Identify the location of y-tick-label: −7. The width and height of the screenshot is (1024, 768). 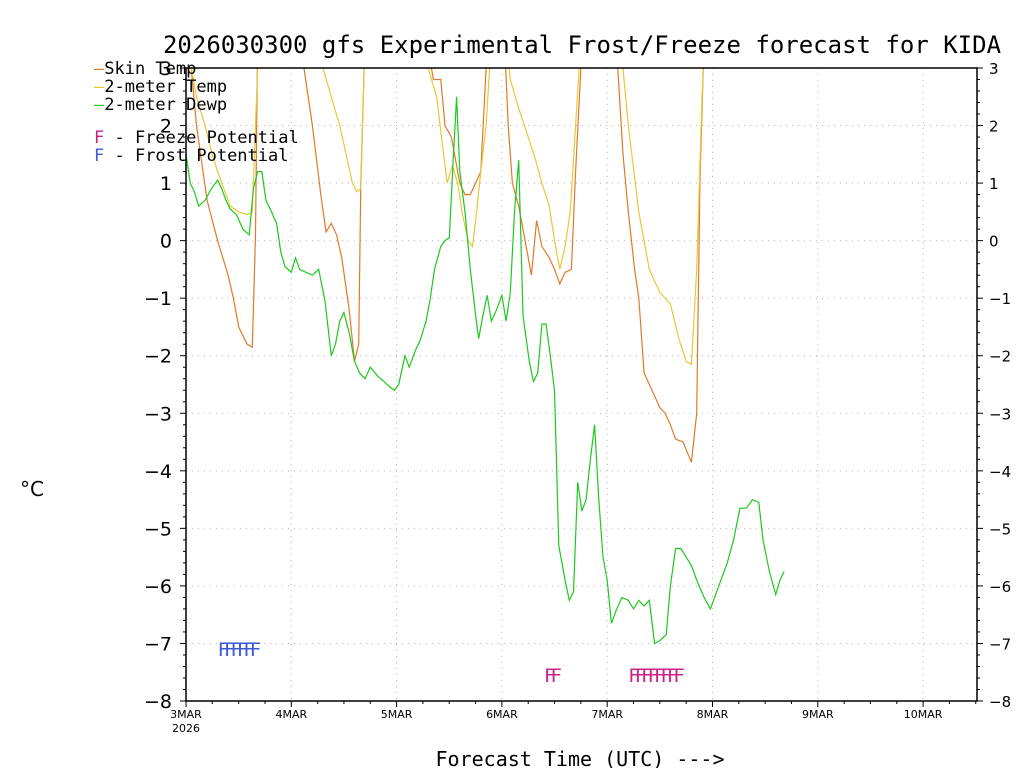
(158, 644).